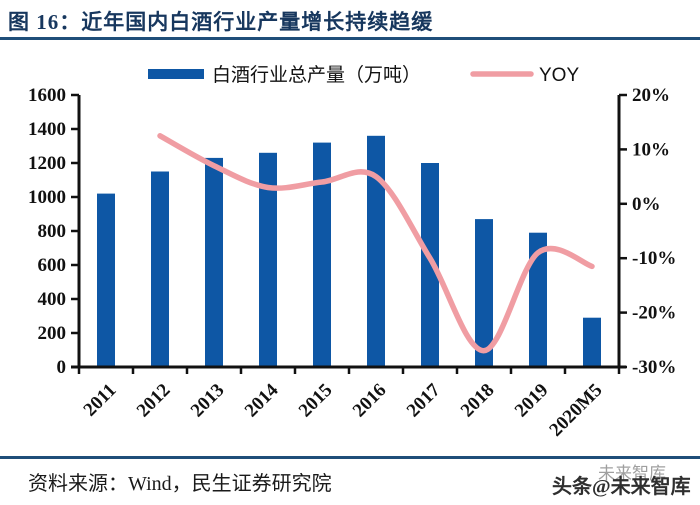 This screenshot has height=505, width=700. Describe the element at coordinates (651, 95) in the screenshot. I see `right-tick-label: 20%` at that location.